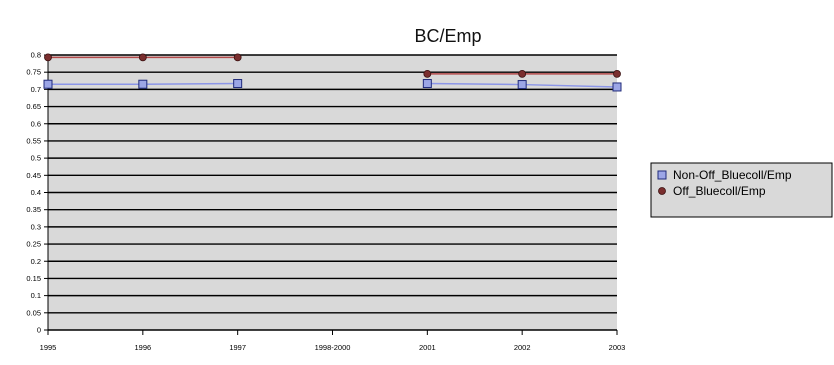 Image resolution: width=834 pixels, height=365 pixels. Describe the element at coordinates (427, 347) in the screenshot. I see `x-tick-label: 2001` at that location.